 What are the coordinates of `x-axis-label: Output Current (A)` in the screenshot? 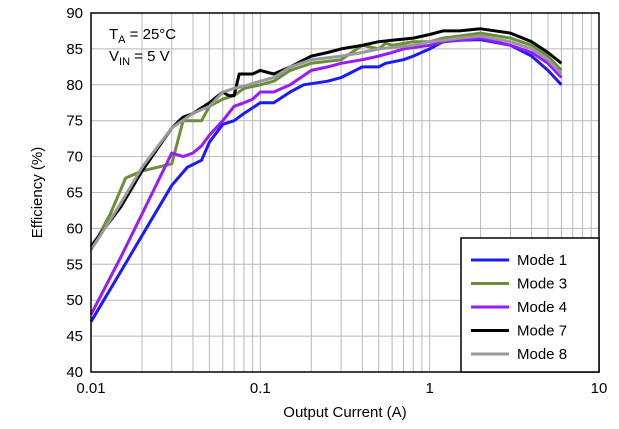 It's located at (344, 412).